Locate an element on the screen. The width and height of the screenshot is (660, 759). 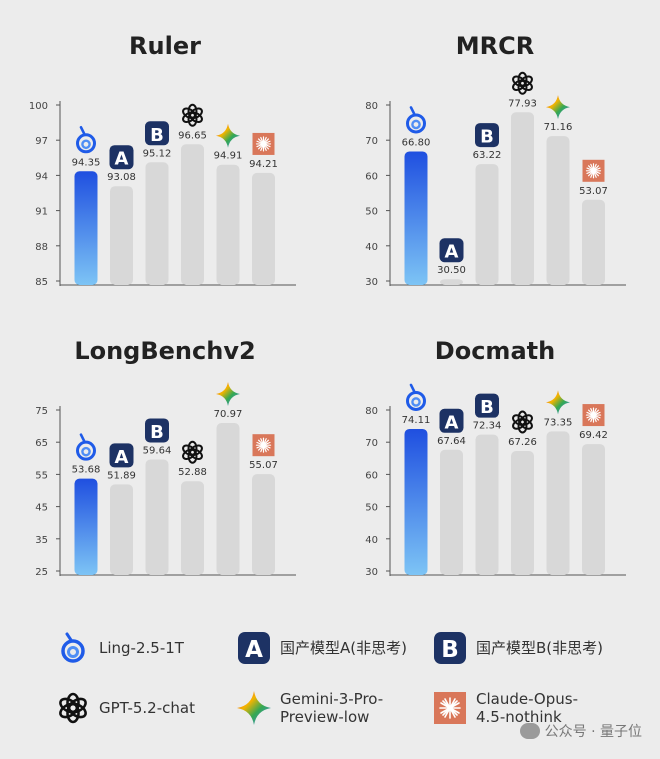
value-label-ling: 66.80 is located at coordinates (416, 142).